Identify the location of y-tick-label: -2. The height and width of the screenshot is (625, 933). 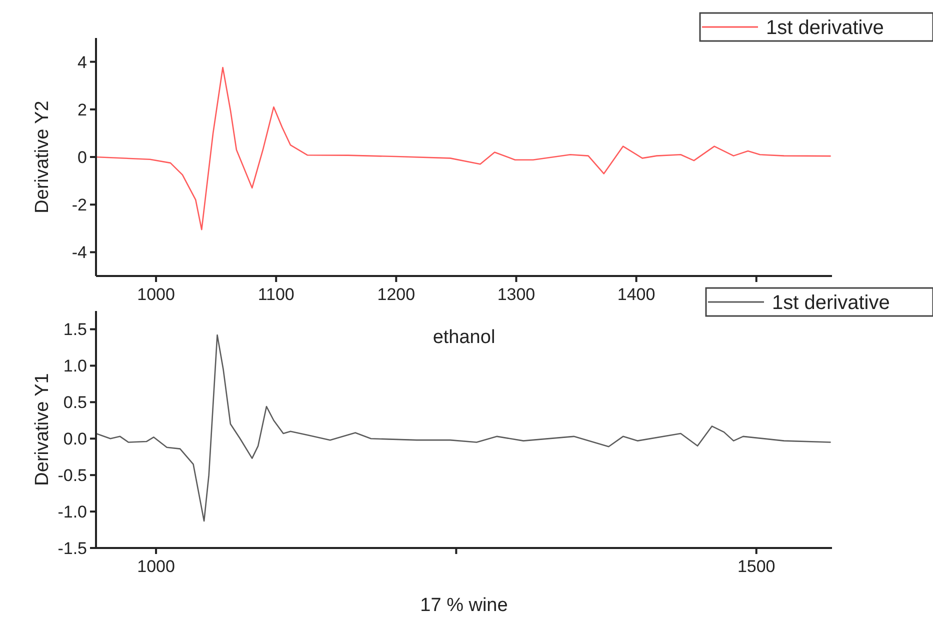
(79, 205).